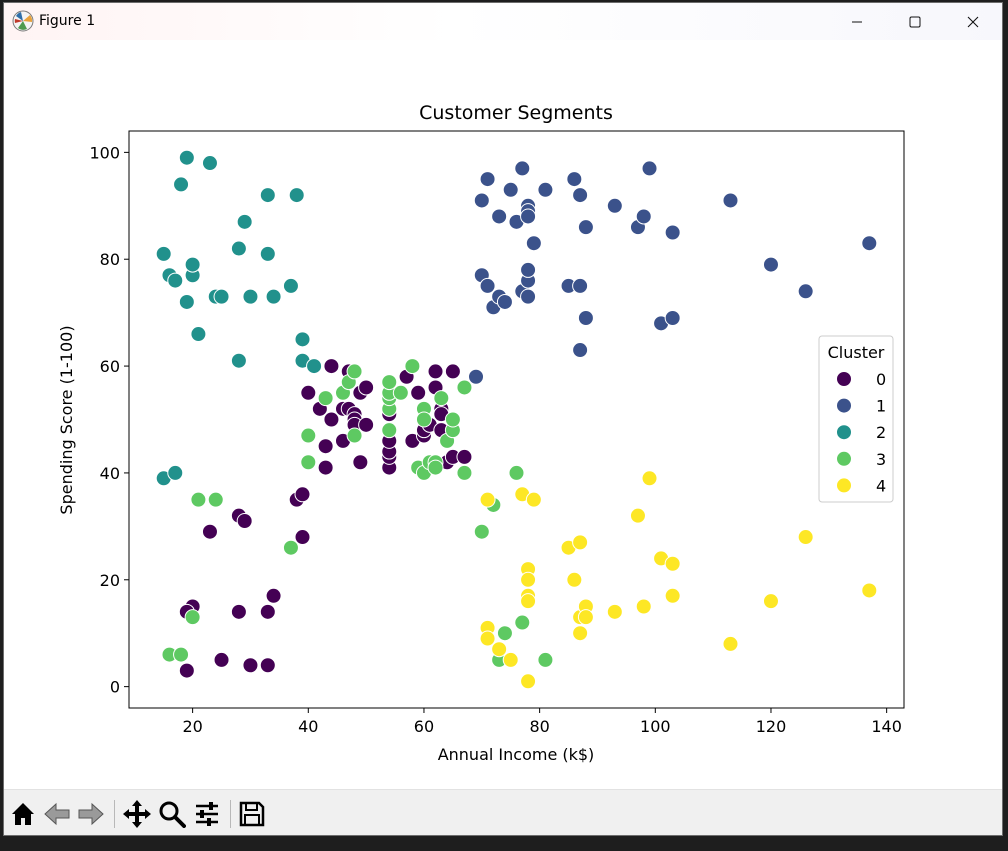 The height and width of the screenshot is (851, 1008). Describe the element at coordinates (881, 406) in the screenshot. I see `legend-label: 1` at that location.